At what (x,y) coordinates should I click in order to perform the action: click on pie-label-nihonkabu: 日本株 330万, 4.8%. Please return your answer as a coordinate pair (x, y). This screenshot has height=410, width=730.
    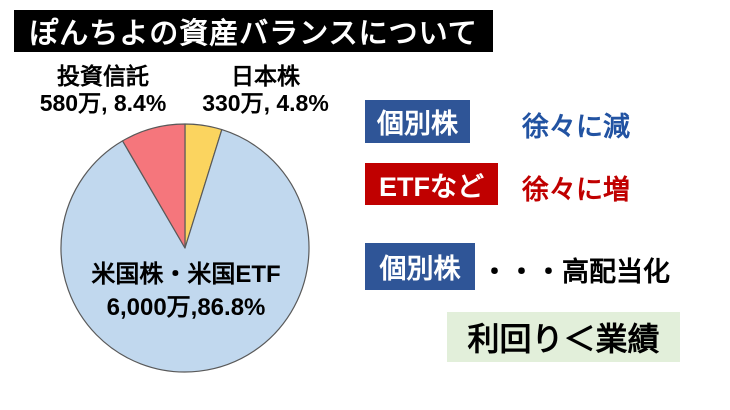
    Looking at the image, I should click on (265, 90).